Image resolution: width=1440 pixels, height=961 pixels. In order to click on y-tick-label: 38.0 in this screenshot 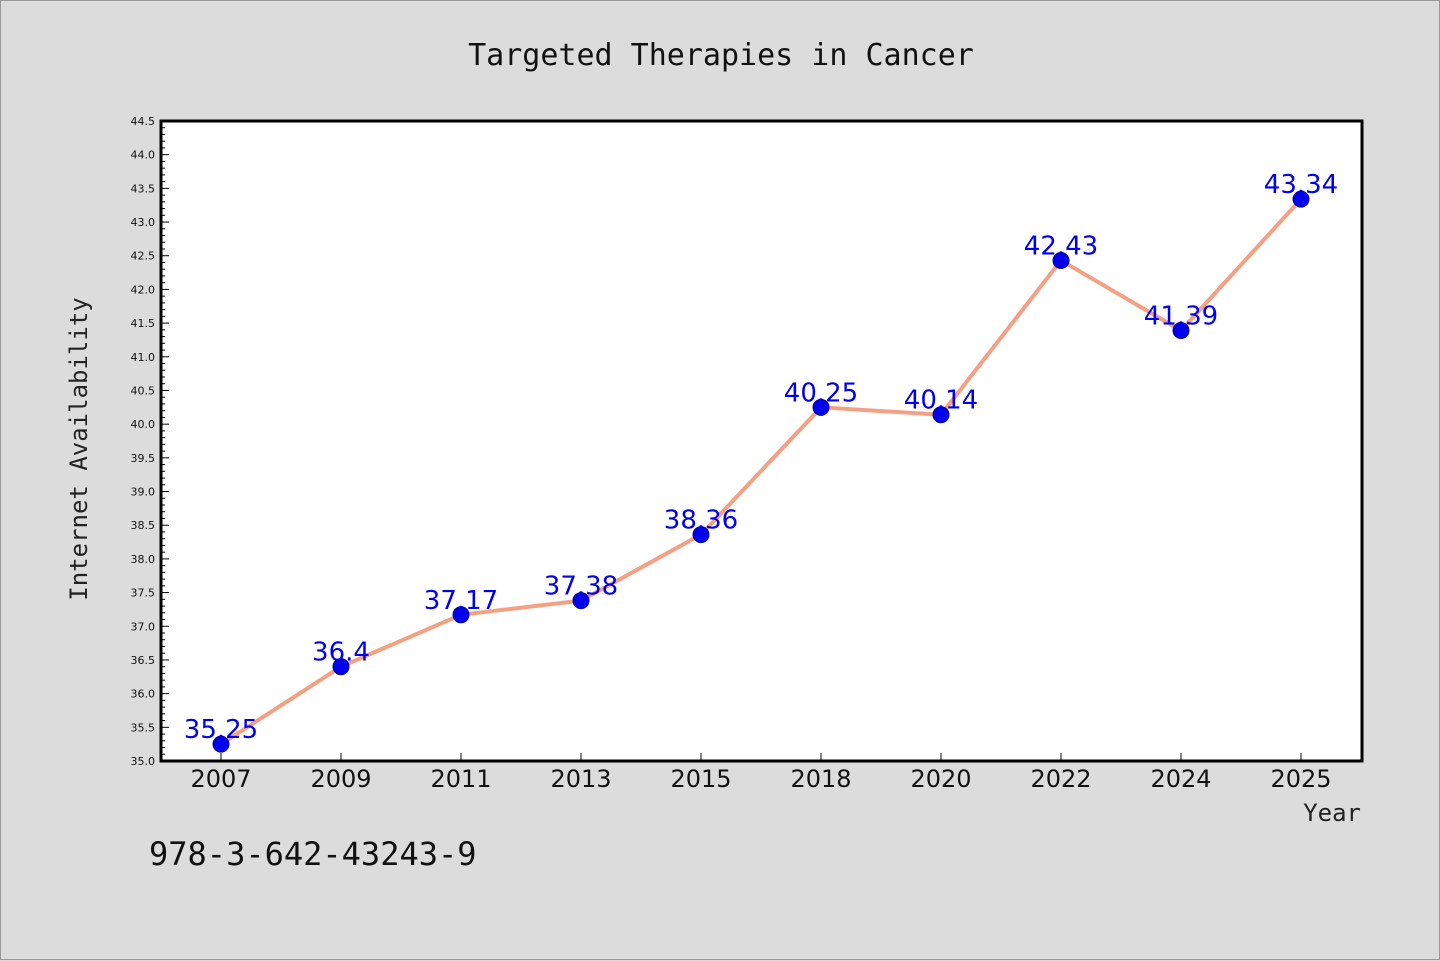, I will do `click(143, 559)`.